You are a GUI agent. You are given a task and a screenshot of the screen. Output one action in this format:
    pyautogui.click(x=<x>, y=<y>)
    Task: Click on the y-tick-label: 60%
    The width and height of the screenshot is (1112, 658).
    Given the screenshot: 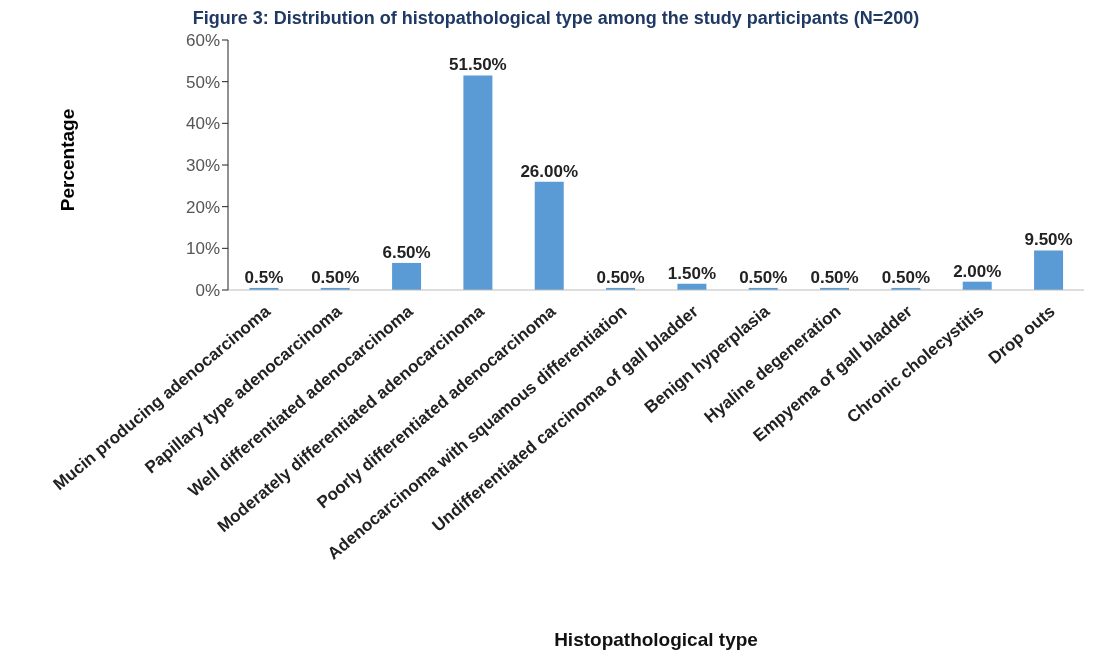 What is the action you would take?
    pyautogui.click(x=202, y=41)
    